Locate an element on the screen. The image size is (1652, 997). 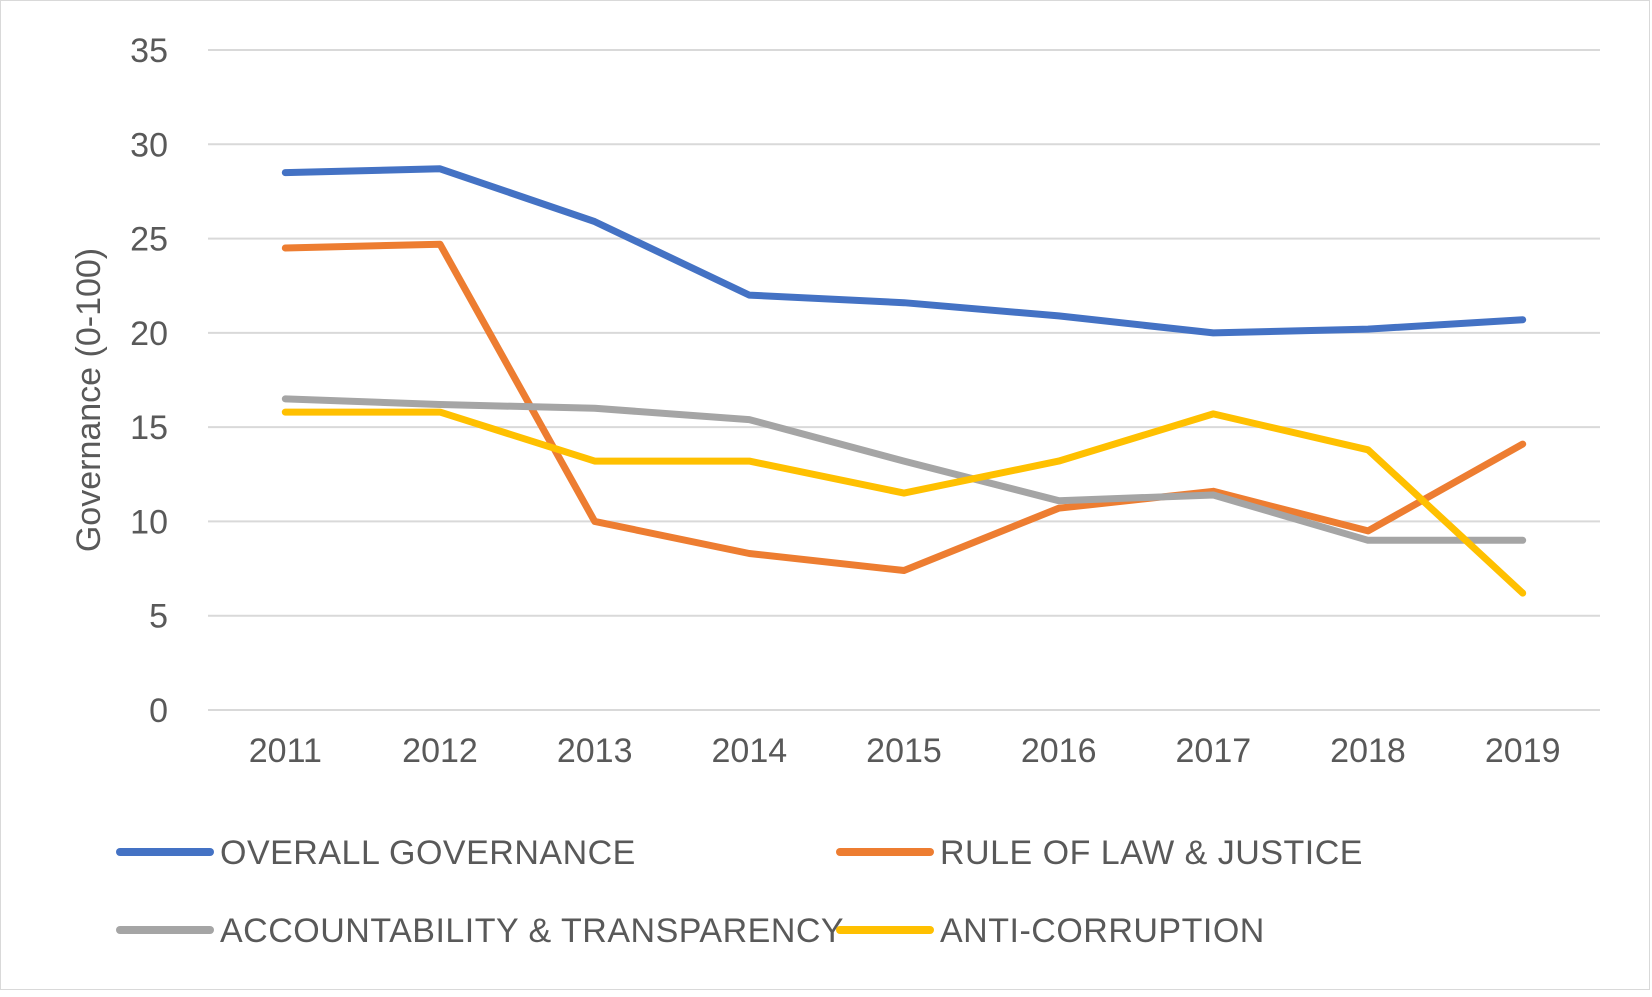
legend-label-3: ACCOUNTABILITY & TRANSPARENCY is located at coordinates (532, 931).